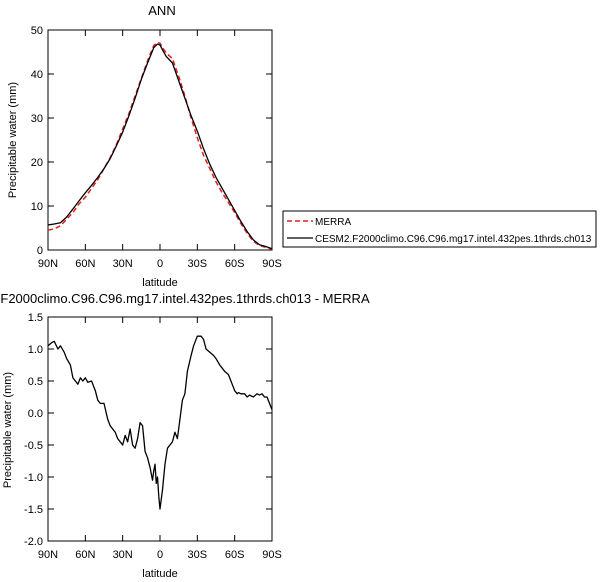 The height and width of the screenshot is (582, 600). Describe the element at coordinates (35, 318) in the screenshot. I see `bottom-y-tick-label: 1.5` at that location.